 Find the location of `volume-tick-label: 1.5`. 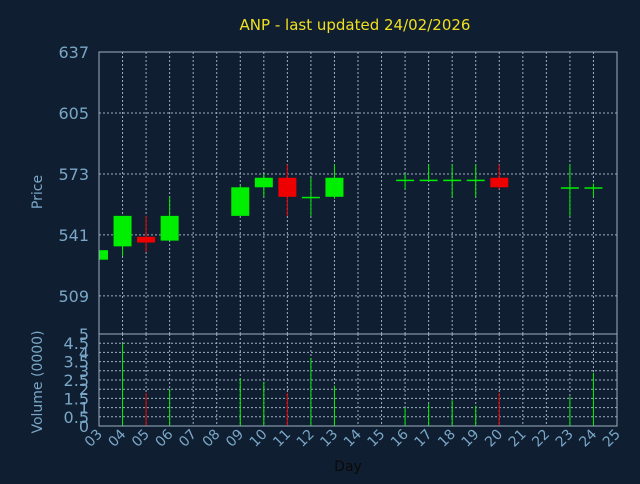

volume-tick-label: 1.5 is located at coordinates (76, 398).